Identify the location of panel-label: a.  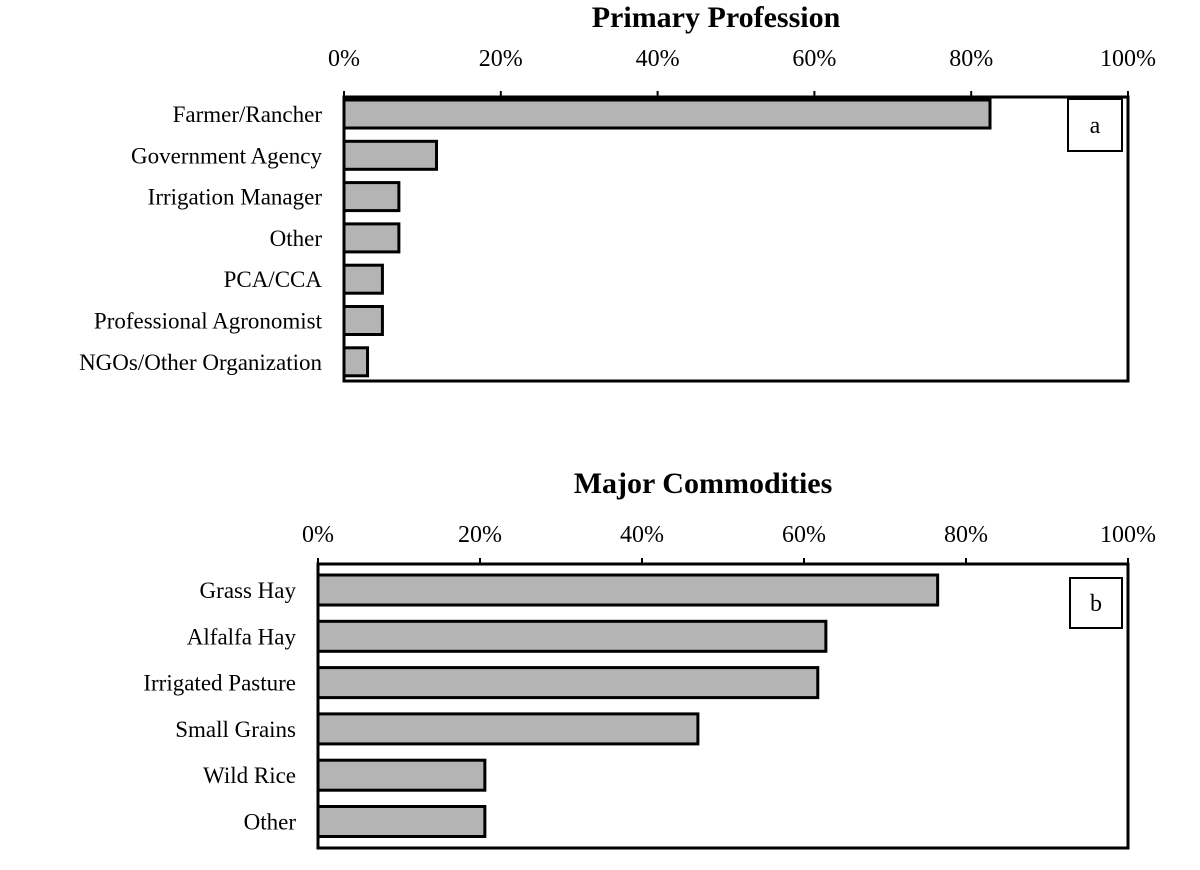
(1095, 126).